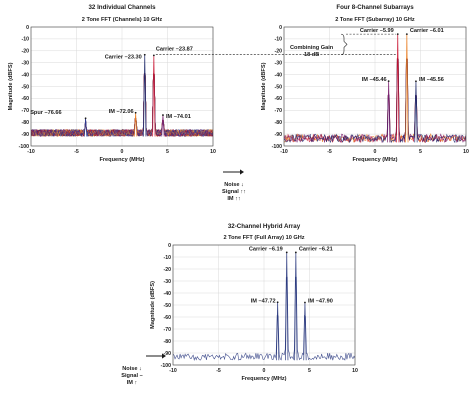  I want to click on y-tick-label: -30, so click(168, 282).